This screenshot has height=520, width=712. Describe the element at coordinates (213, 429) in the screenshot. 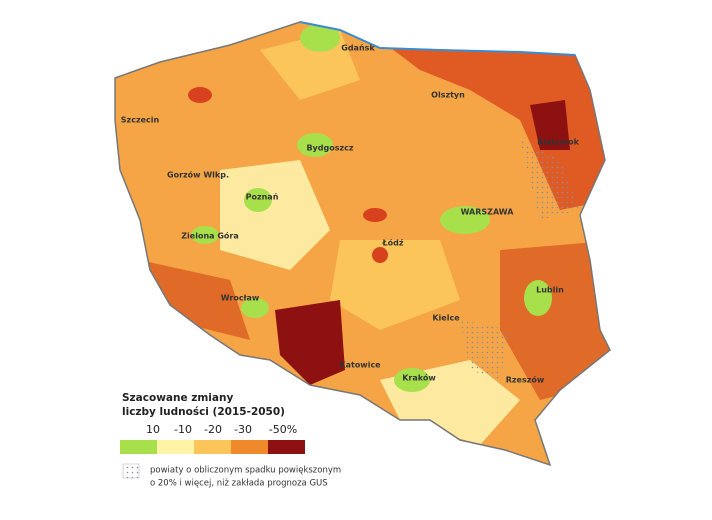

I see `legend-label: -20` at that location.